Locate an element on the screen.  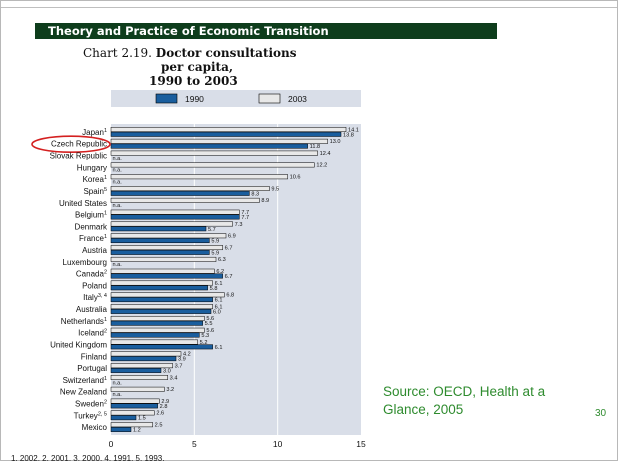
category-name: Czech Republic is located at coordinates (79, 144).